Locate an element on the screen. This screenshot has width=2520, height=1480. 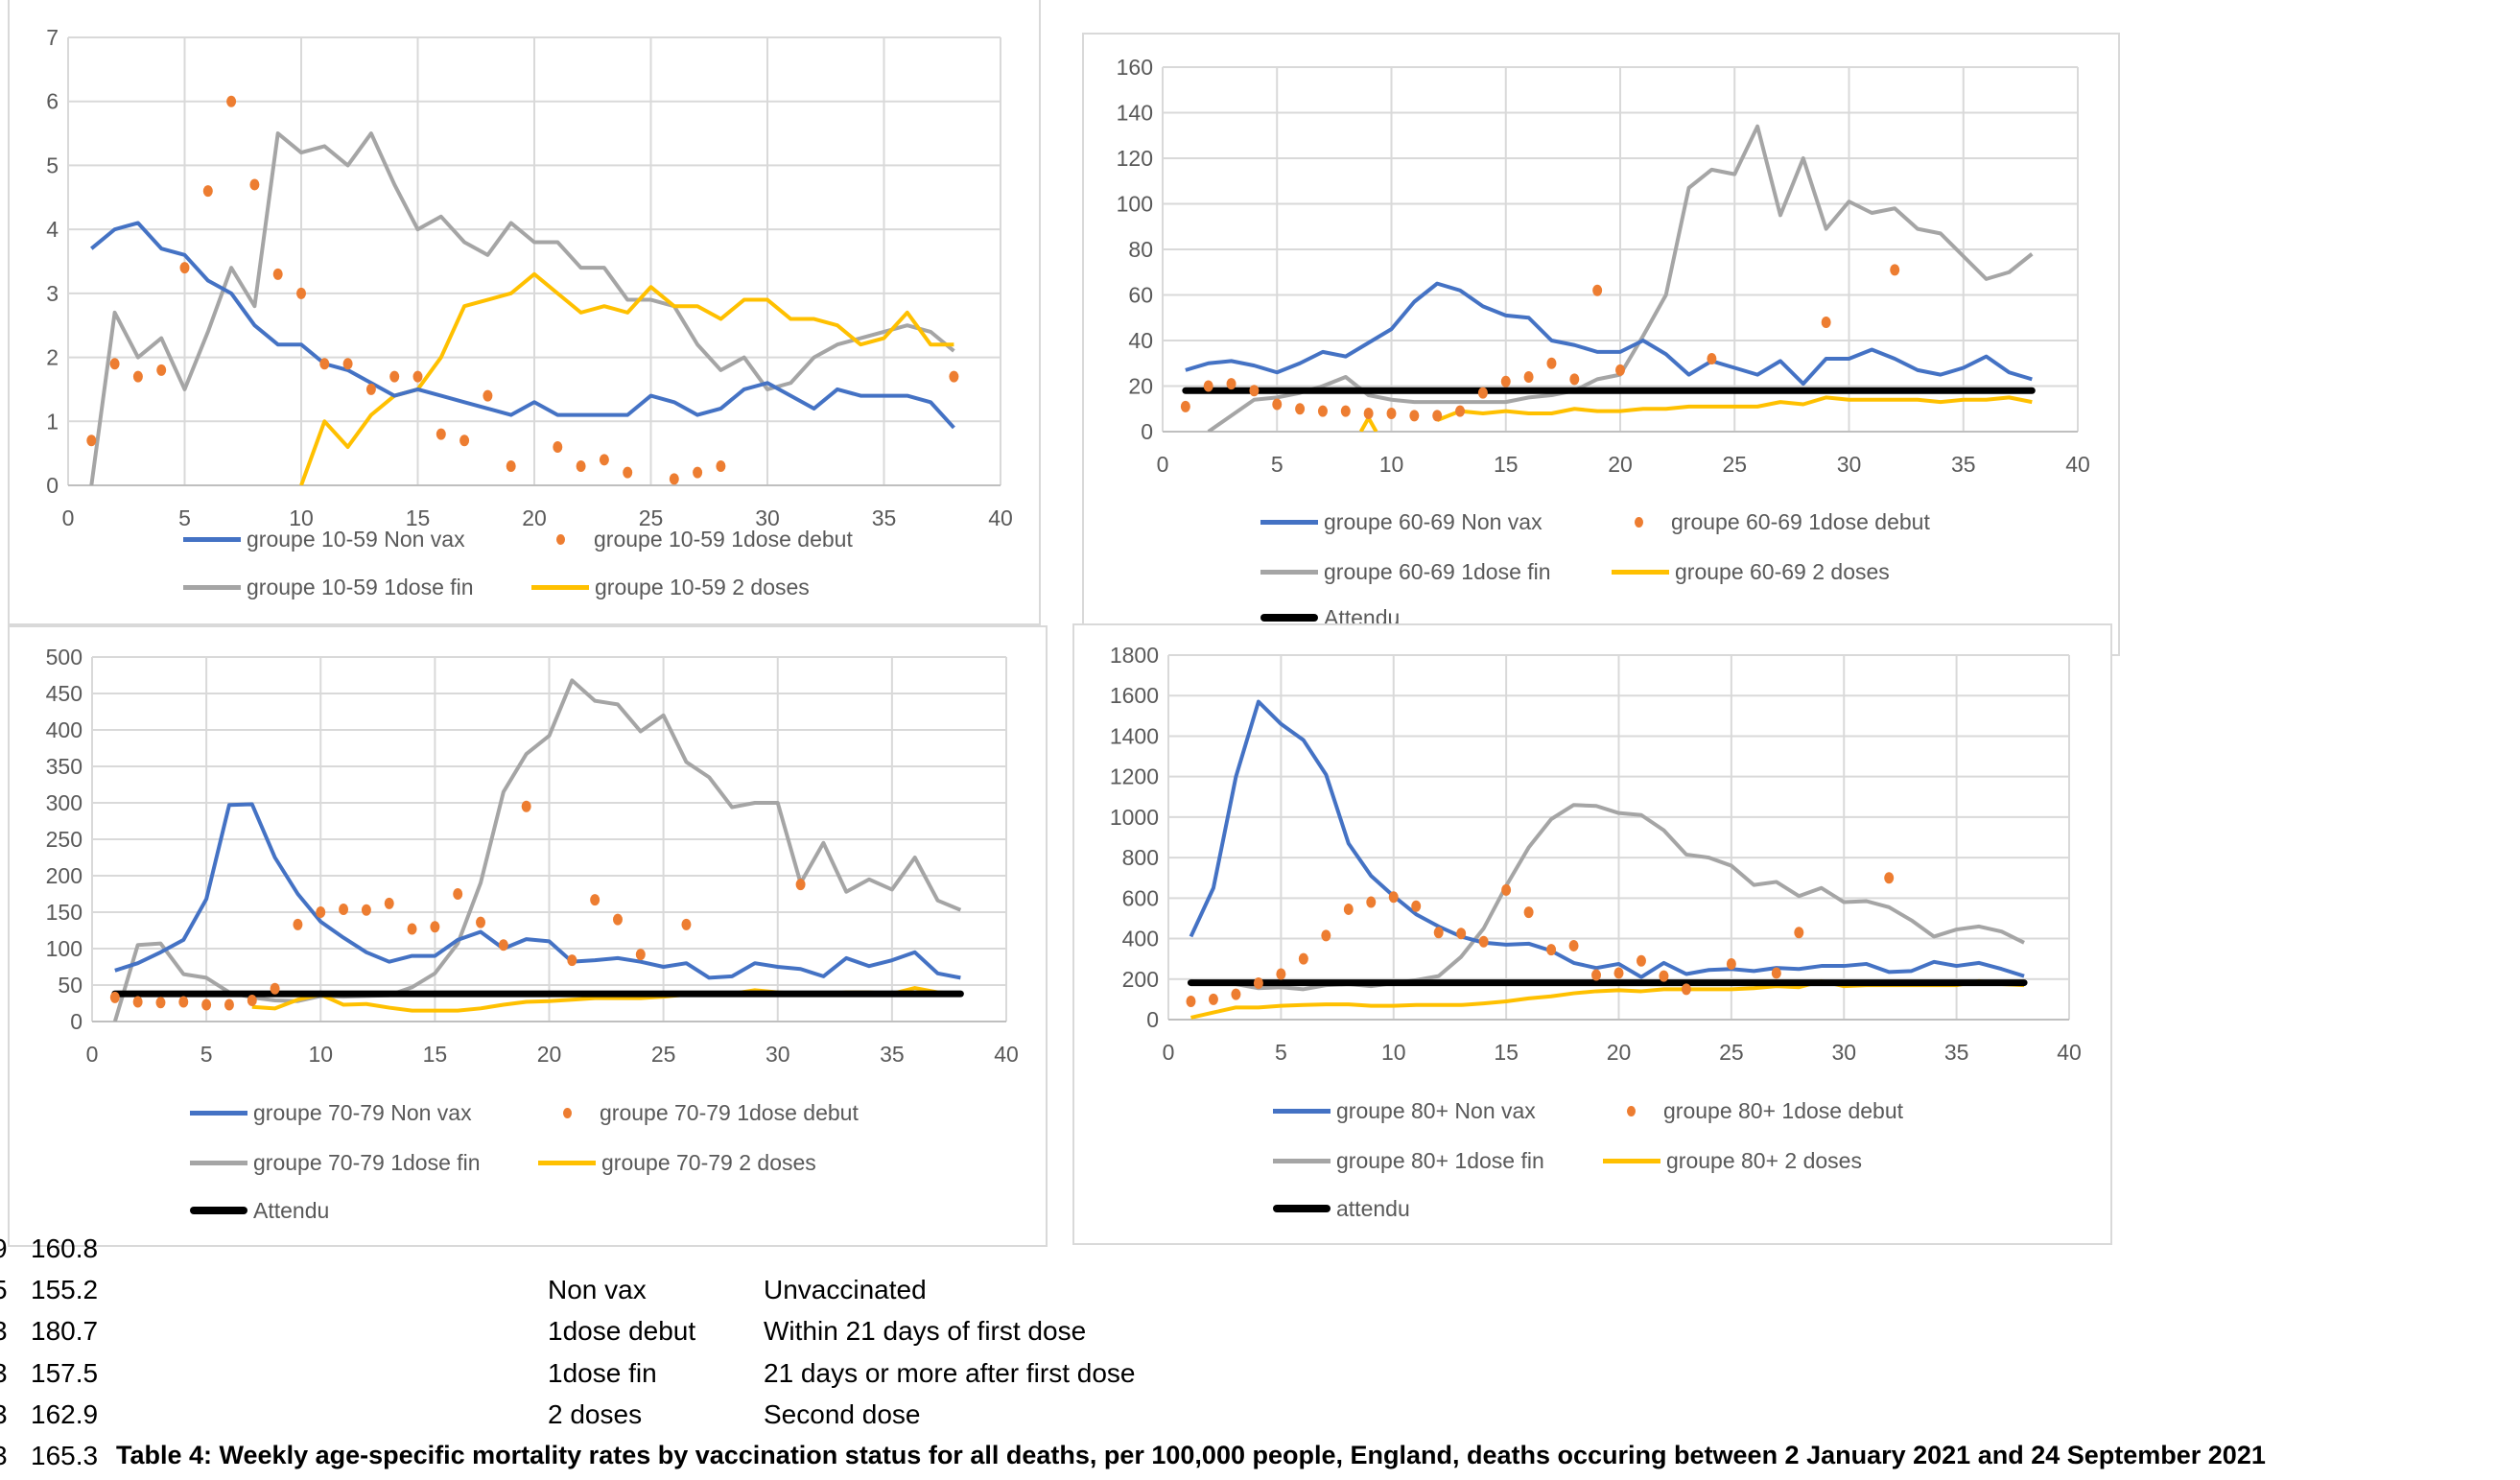
x-tick-label: 25 is located at coordinates (663, 1054).